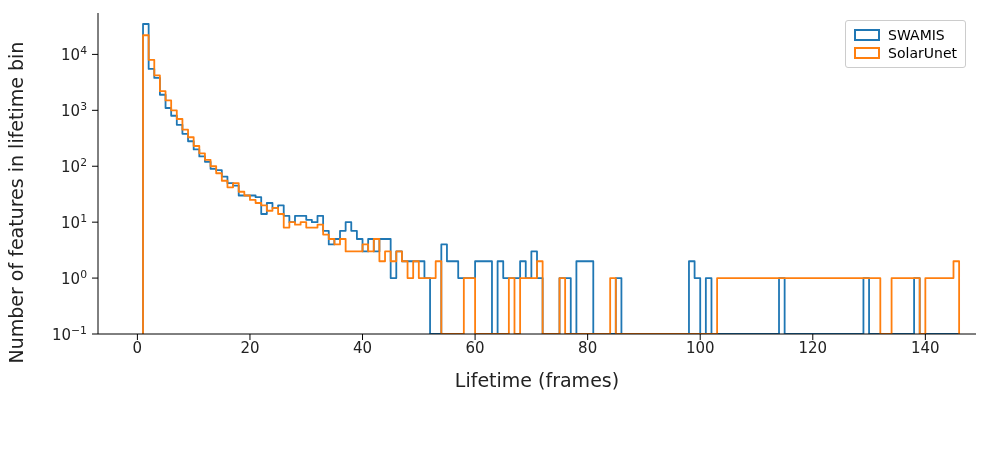  Describe the element at coordinates (813, 347) in the screenshot. I see `x-tick-label: 120` at that location.